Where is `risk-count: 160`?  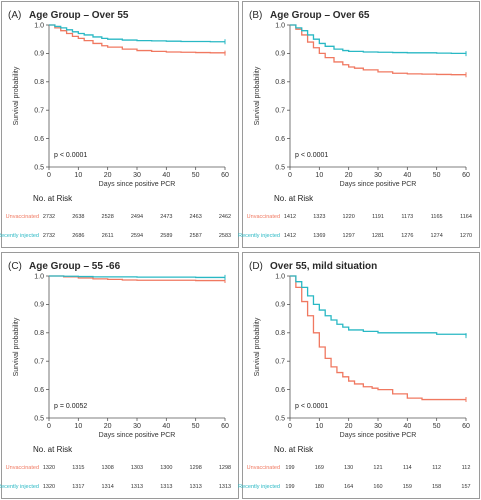
risk-count: 160 is located at coordinates (377, 487).